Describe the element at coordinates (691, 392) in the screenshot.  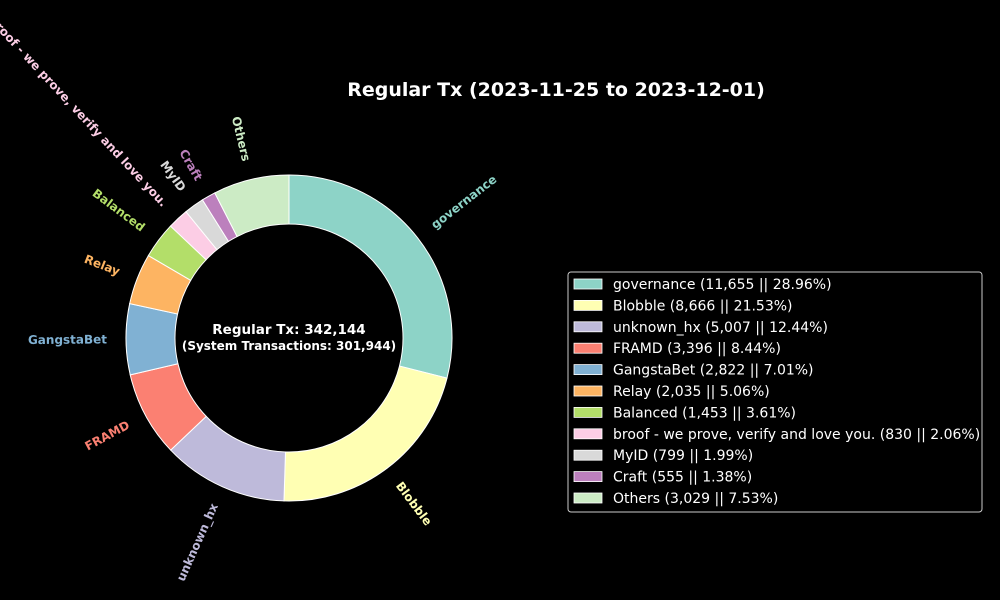
I see `legend-label-relay: Relay (2,035 || 5.06%)` at that location.